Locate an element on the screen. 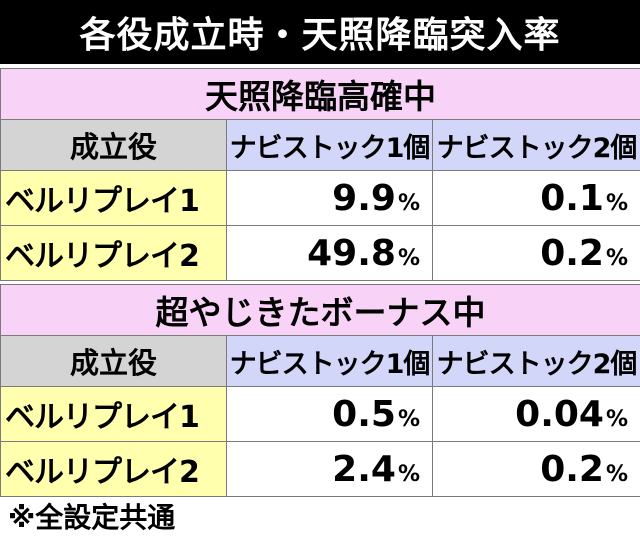 This screenshot has width=640, height=540. rate-value: 0.04 is located at coordinates (559, 414).